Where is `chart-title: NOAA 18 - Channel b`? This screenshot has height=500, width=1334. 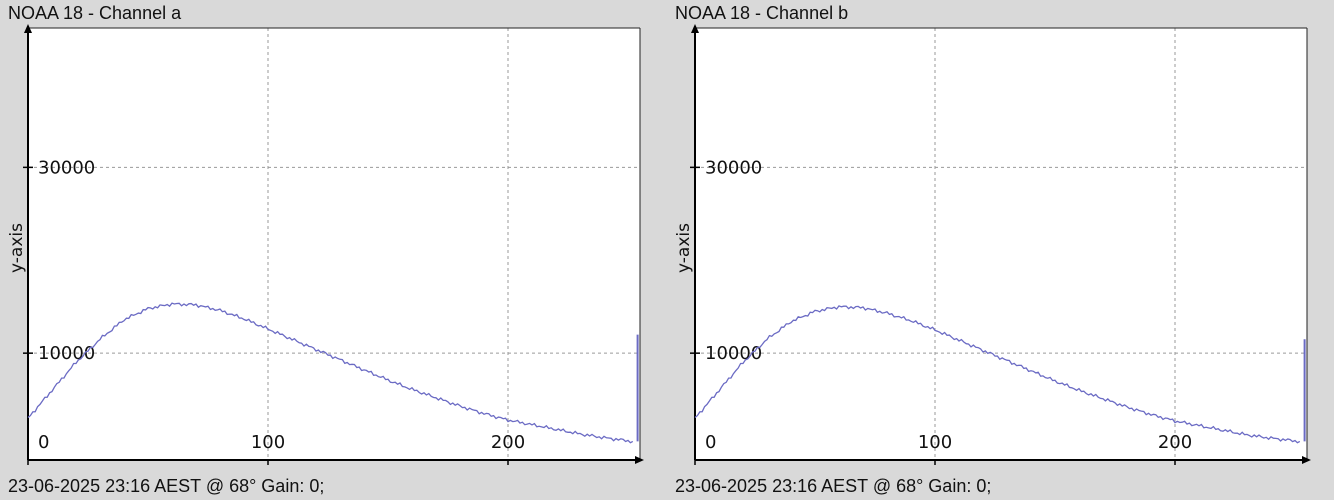 chart-title: NOAA 18 - Channel b is located at coordinates (762, 13).